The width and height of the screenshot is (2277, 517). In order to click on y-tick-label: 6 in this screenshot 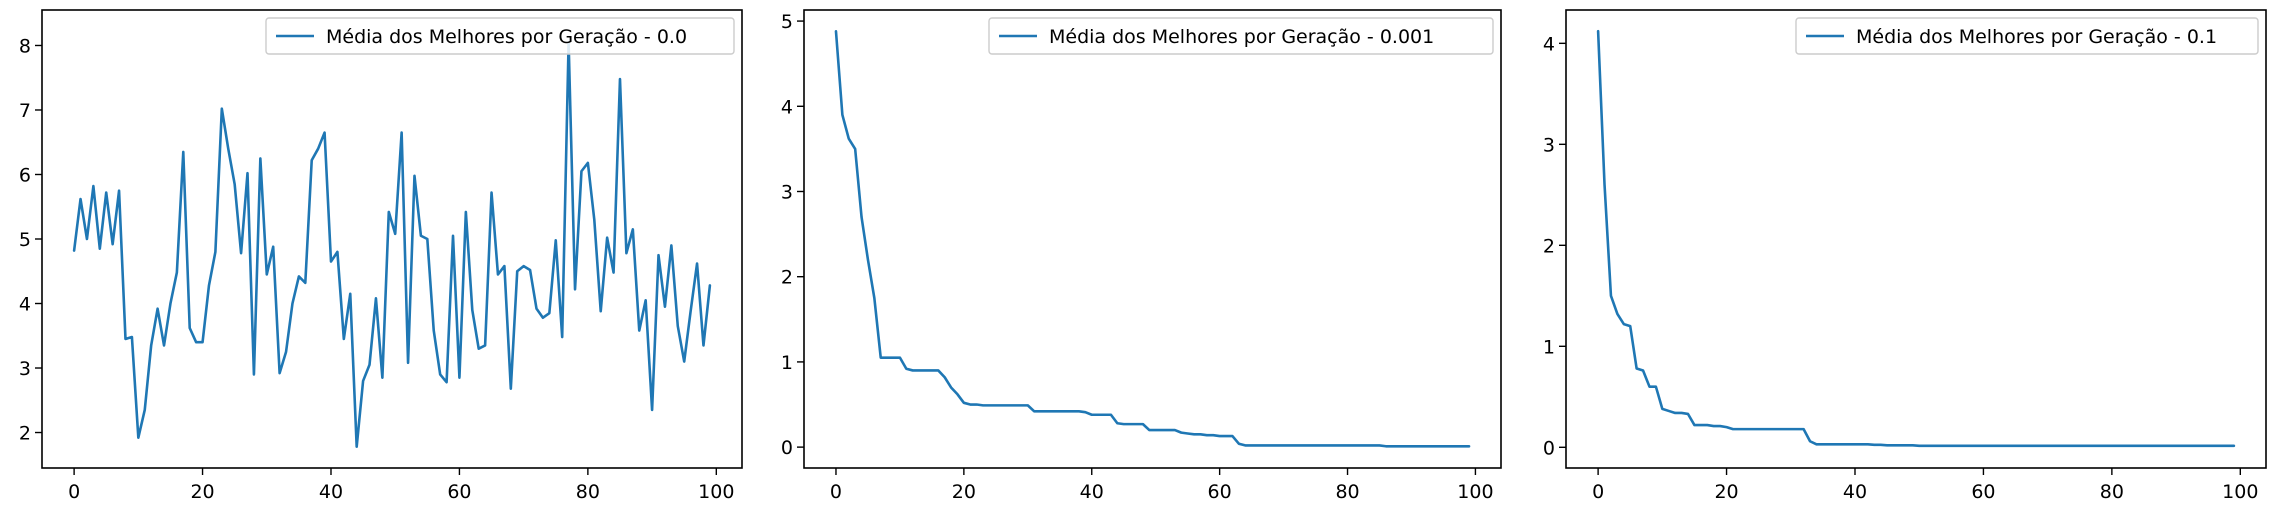, I will do `click(25, 175)`.